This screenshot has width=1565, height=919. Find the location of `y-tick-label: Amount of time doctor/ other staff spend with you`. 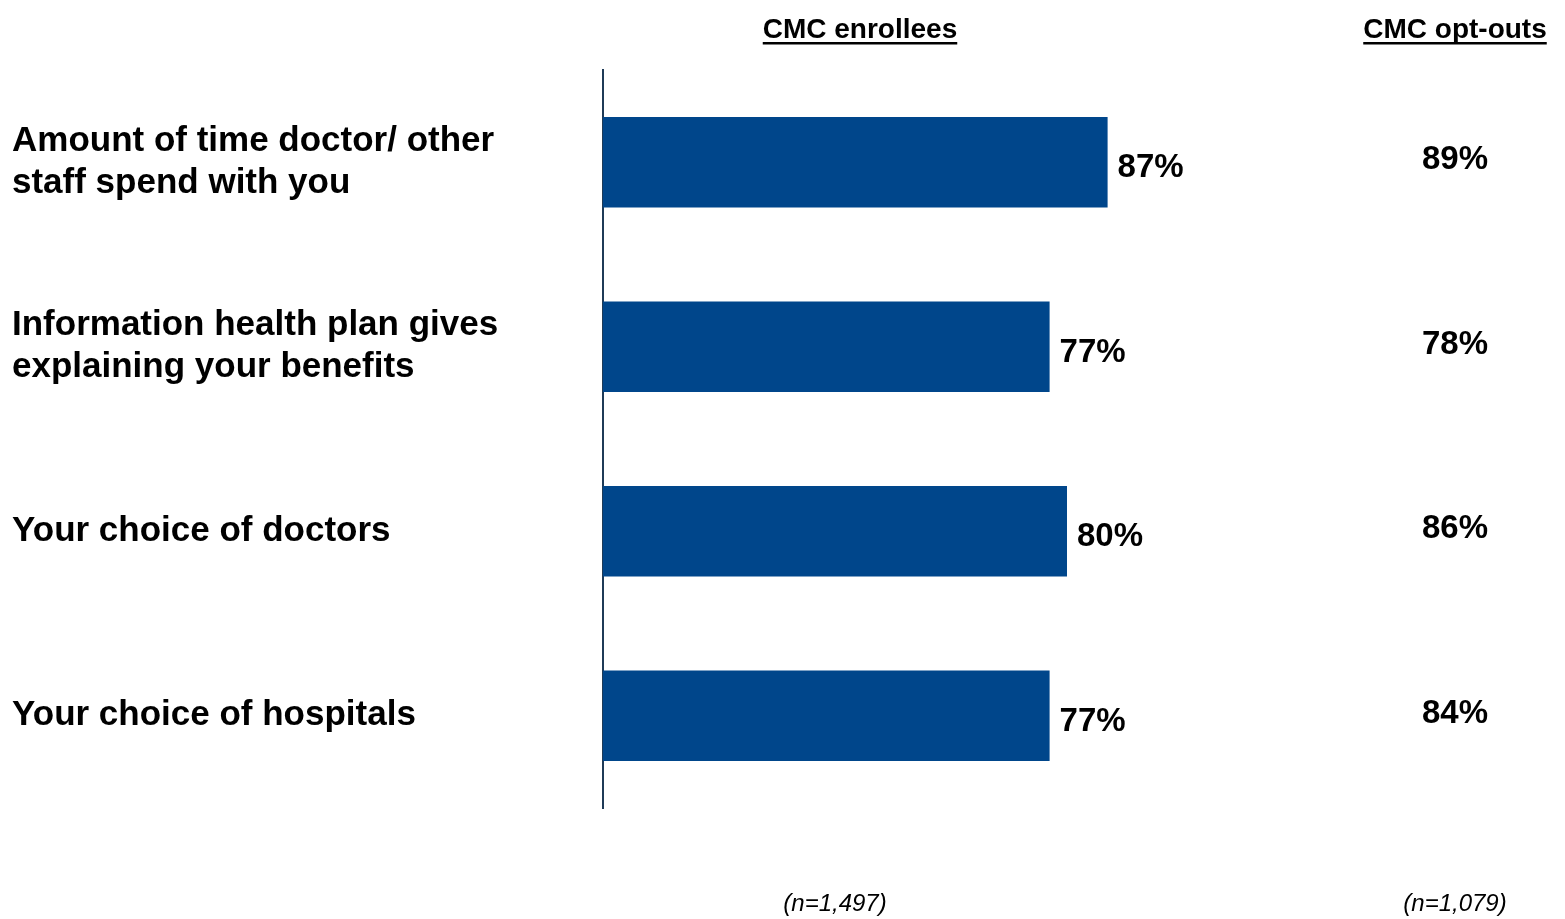

y-tick-label: Amount of time doctor/ other staff spend with you is located at coordinates (253, 159).